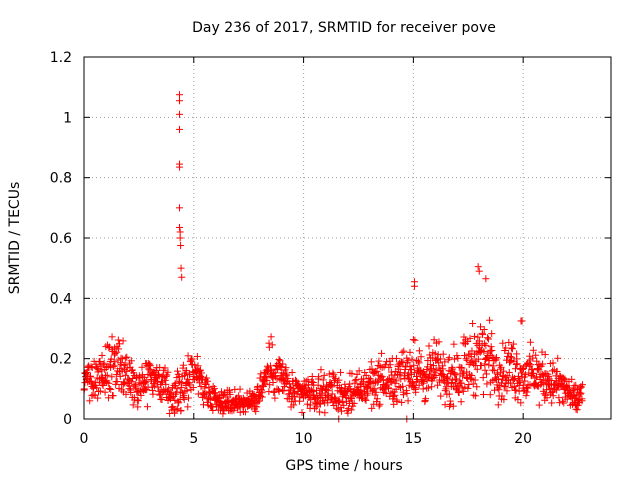 The height and width of the screenshot is (480, 640). What do you see at coordinates (15, 238) in the screenshot?
I see `y-axis-label: SRMTID / TECUs` at bounding box center [15, 238].